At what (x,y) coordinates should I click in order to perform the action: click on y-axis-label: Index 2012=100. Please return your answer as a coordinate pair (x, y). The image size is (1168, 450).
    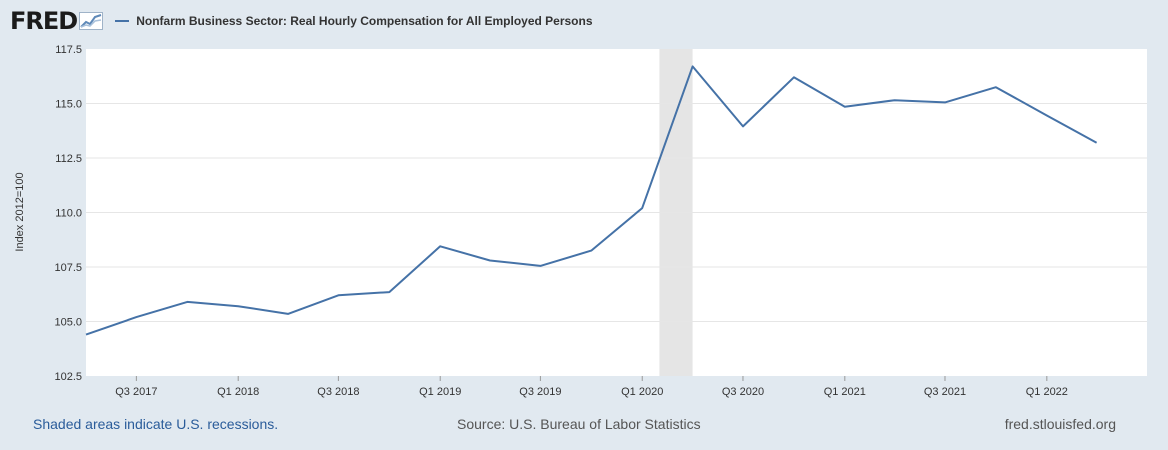
    Looking at the image, I should click on (20, 211).